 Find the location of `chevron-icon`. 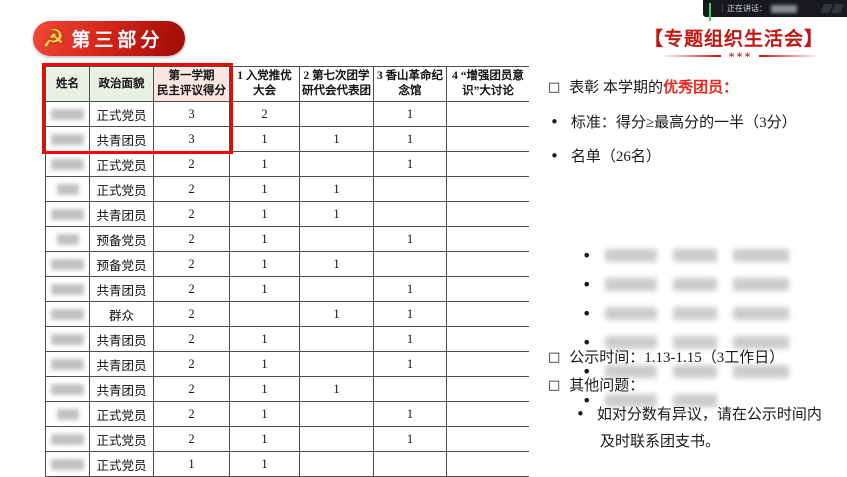

chevron-icon is located at coordinates (837, 8).